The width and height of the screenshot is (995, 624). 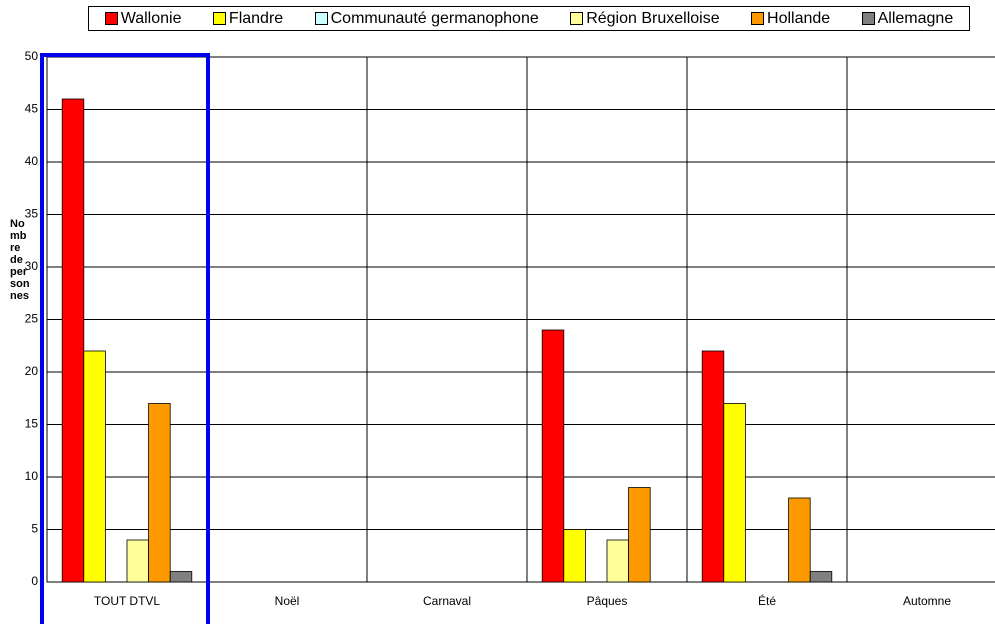 What do you see at coordinates (927, 601) in the screenshot?
I see `x-tick-label: Automne` at bounding box center [927, 601].